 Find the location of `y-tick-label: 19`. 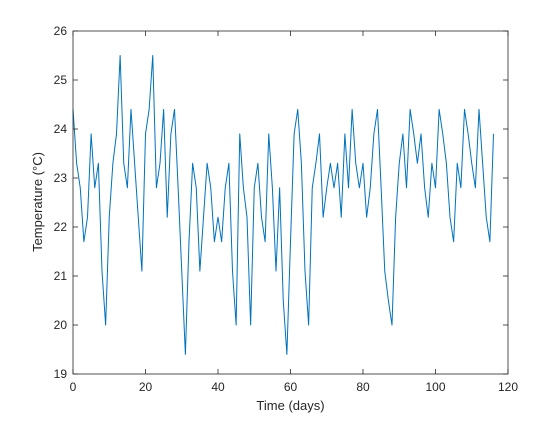

y-tick-label: 19 is located at coordinates (61, 374).